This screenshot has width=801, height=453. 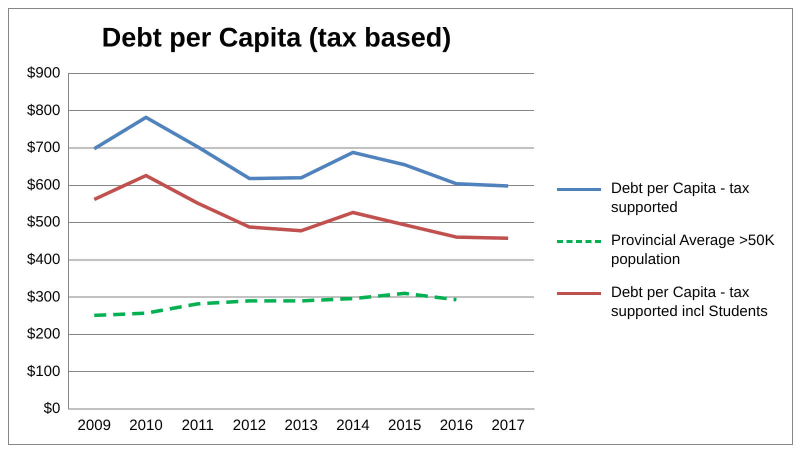 I want to click on y-tick-label: $300, so click(x=43, y=297).